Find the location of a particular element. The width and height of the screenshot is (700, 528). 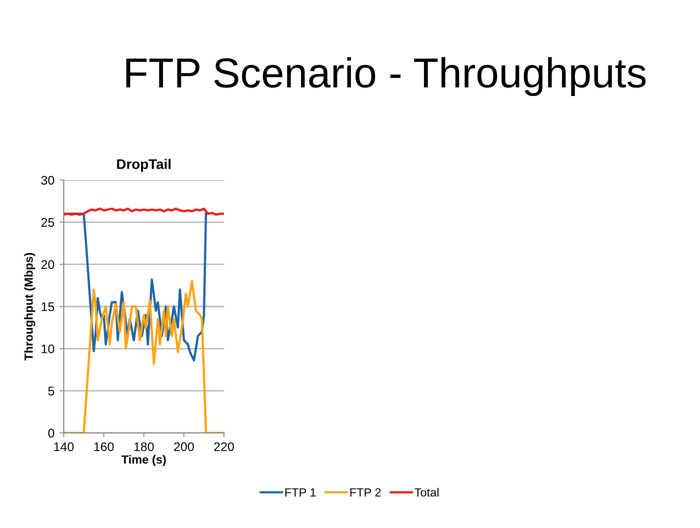

y-tick-label: 5 is located at coordinates (51, 391).